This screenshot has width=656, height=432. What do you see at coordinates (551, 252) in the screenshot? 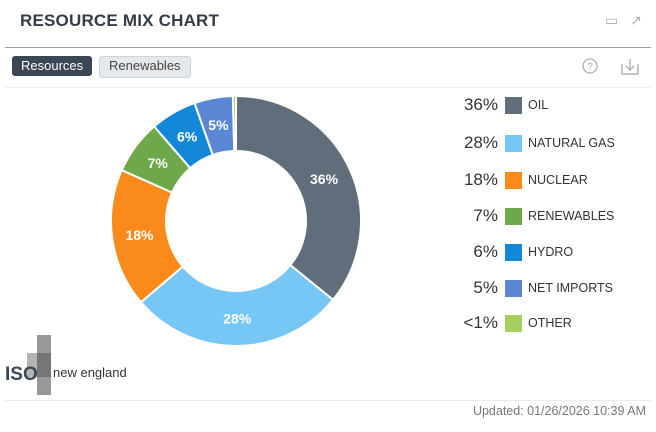
I see `legend-label: HYDRO` at bounding box center [551, 252].